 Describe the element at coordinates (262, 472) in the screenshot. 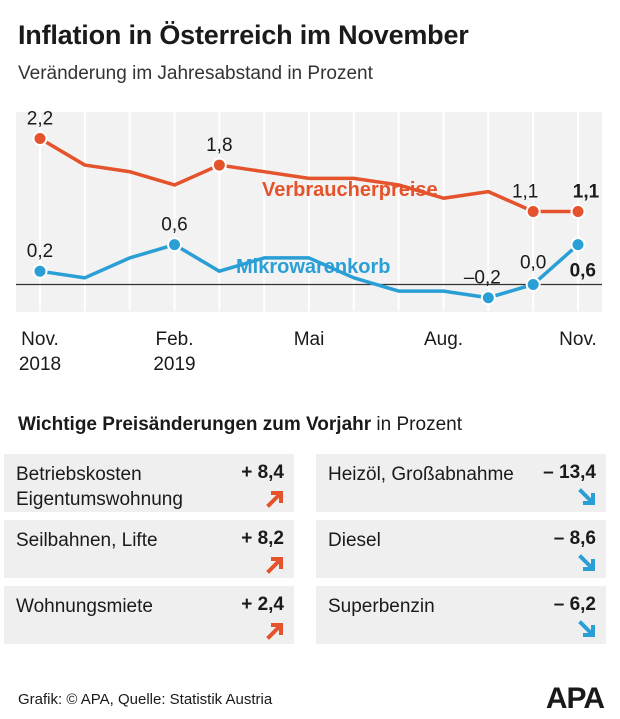

I see `change-value: + 8,4` at that location.